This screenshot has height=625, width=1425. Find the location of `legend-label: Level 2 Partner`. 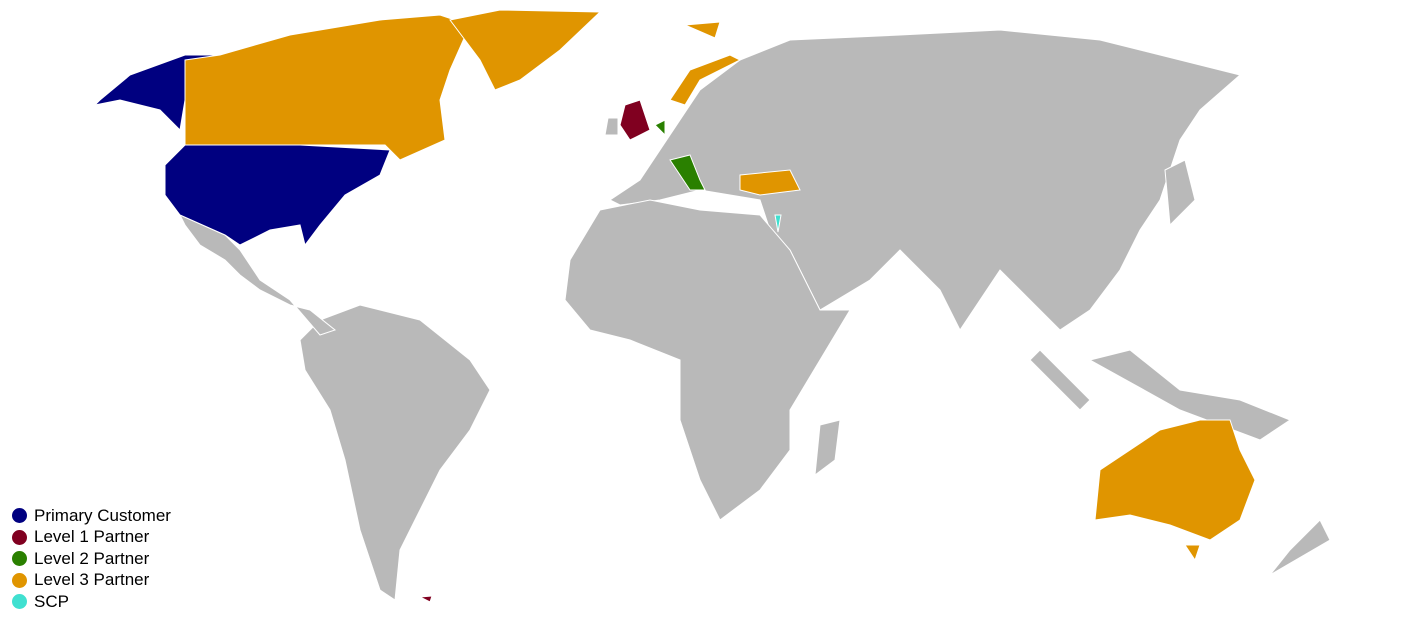

legend-label: Level 2 Partner is located at coordinates (92, 558).